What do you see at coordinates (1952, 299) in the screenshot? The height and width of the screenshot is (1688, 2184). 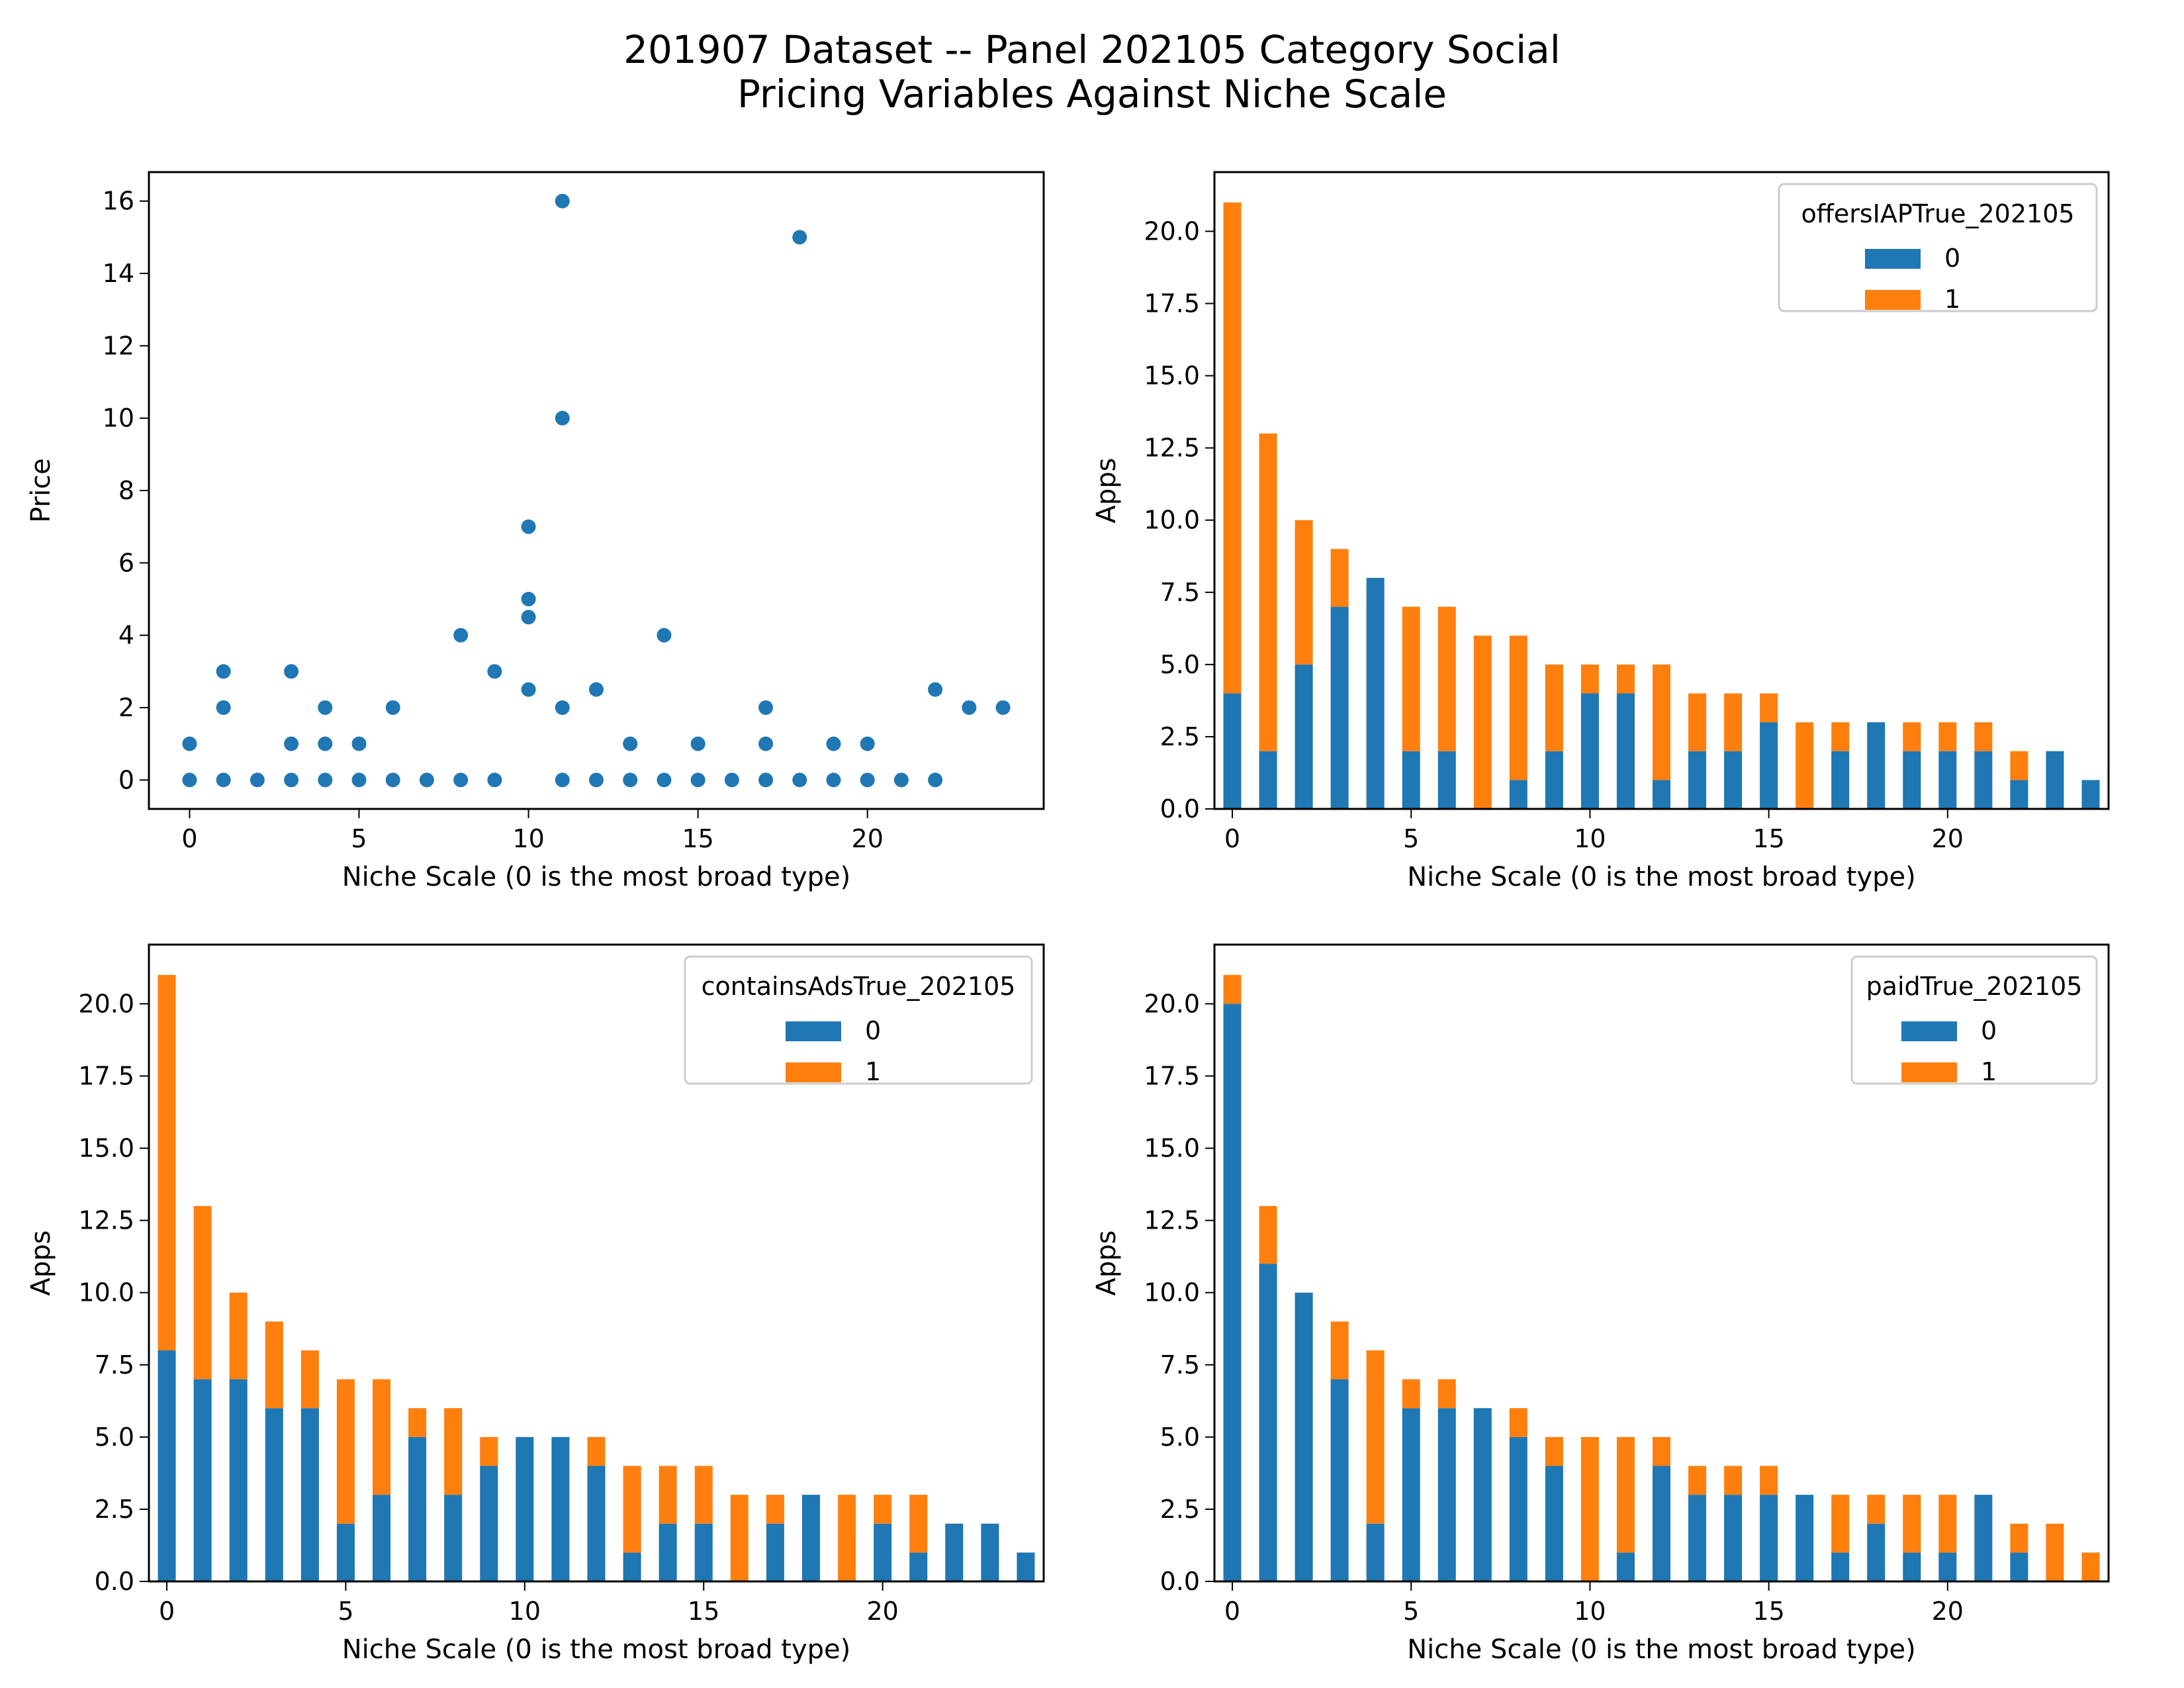 I see `legend-label-1: 1` at bounding box center [1952, 299].